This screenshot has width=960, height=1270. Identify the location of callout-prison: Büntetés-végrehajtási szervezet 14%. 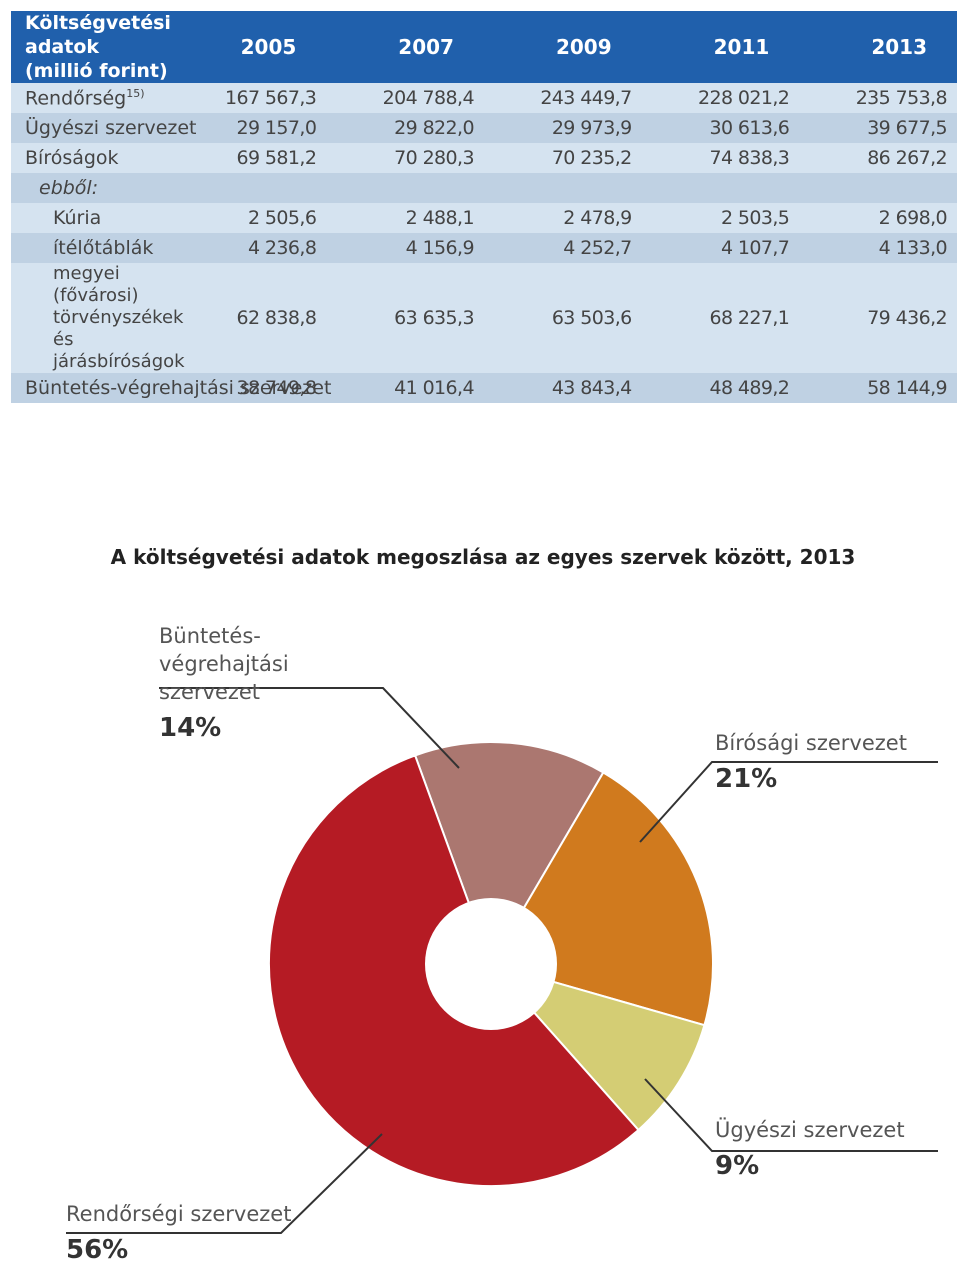
(274, 682).